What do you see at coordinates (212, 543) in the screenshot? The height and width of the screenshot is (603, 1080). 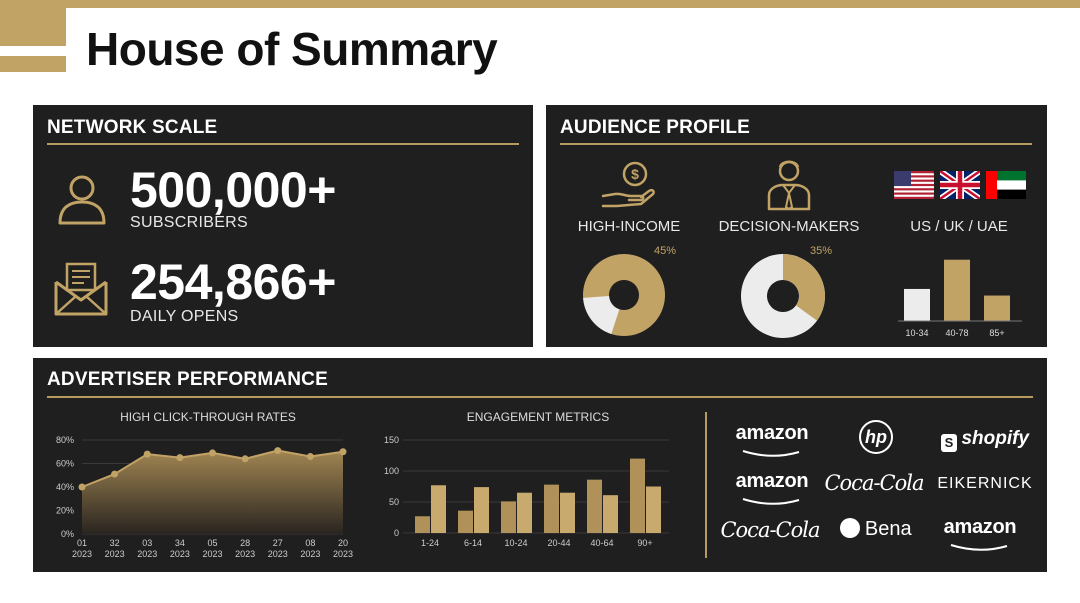 I see `ctr-xtick-label: 05` at bounding box center [212, 543].